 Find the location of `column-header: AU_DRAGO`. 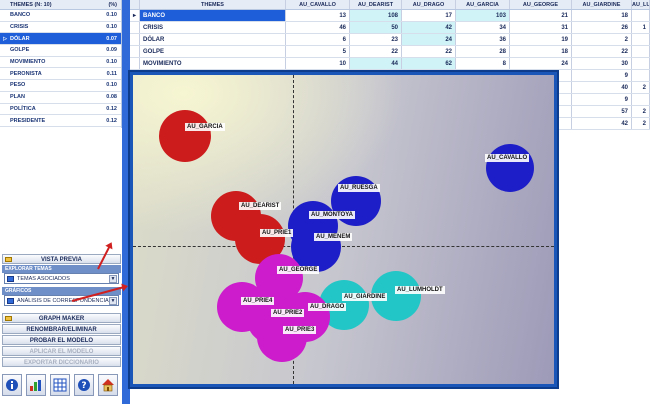

column-header: AU_DRAGO is located at coordinates (429, 4).